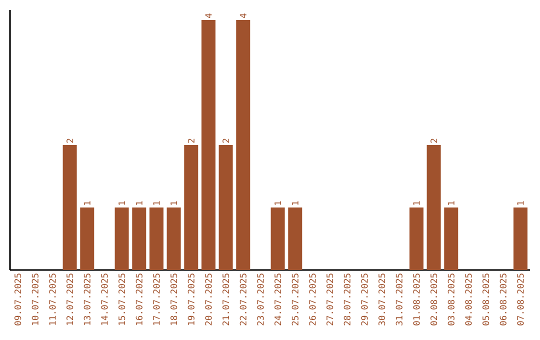 Image resolution: width=540 pixels, height=340 pixels. I want to click on x-tick-label: 31.07.2025, so click(399, 300).